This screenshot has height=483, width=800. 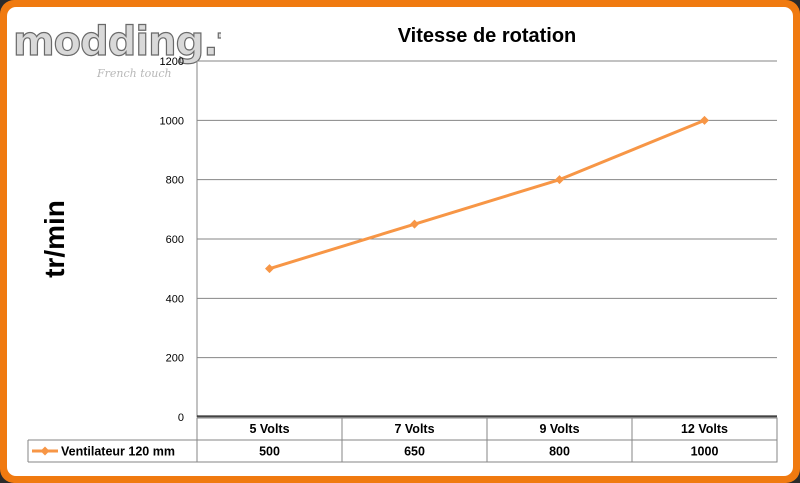 I want to click on data-table-value: 650, so click(x=414, y=452).